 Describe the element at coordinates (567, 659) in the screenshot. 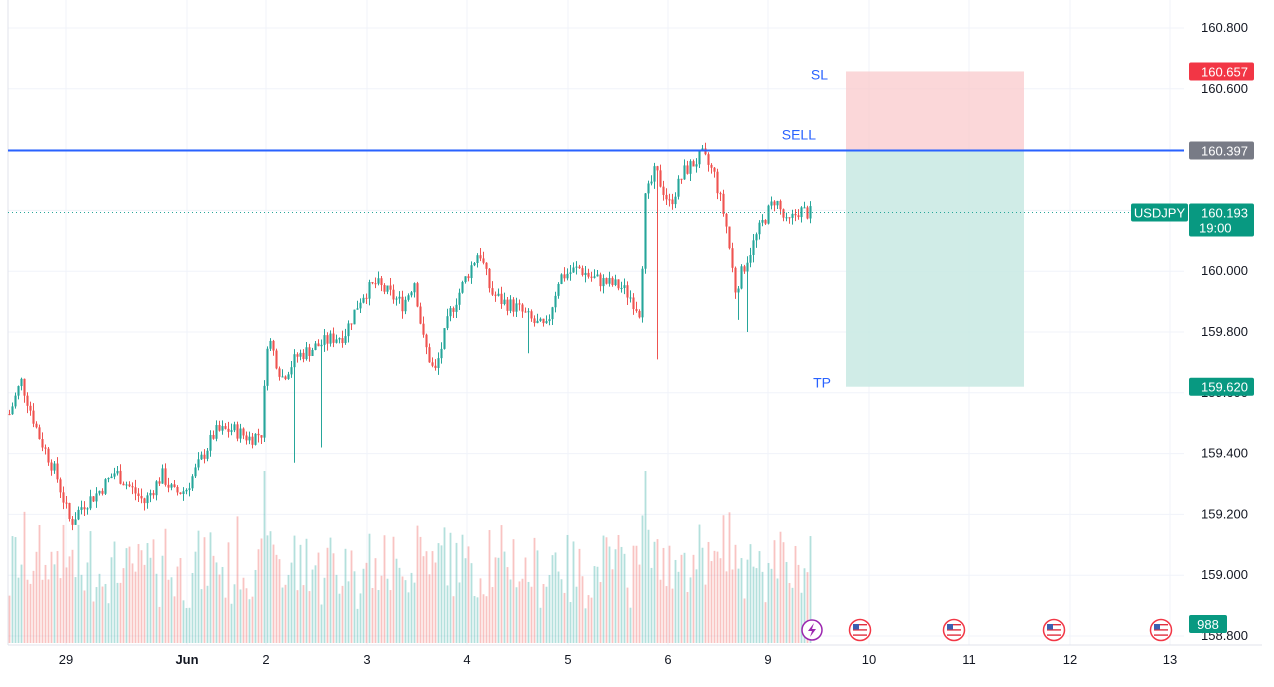

I see `x-tick-label: 5` at that location.